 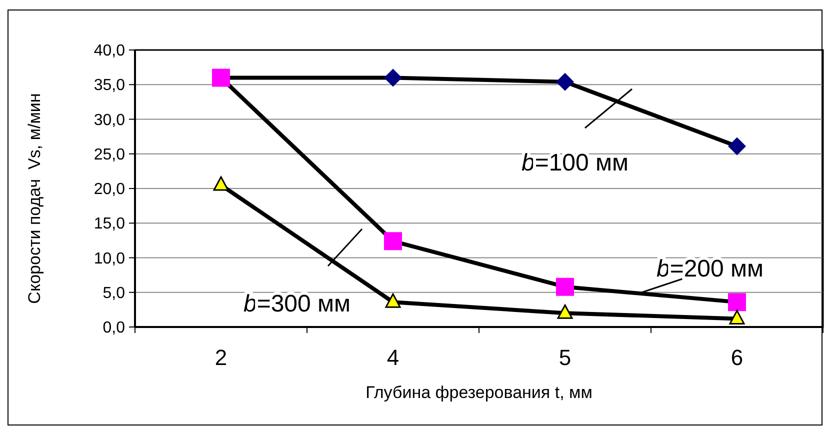 What do you see at coordinates (110, 224) in the screenshot?
I see `y-tick-label: 15,0` at bounding box center [110, 224].